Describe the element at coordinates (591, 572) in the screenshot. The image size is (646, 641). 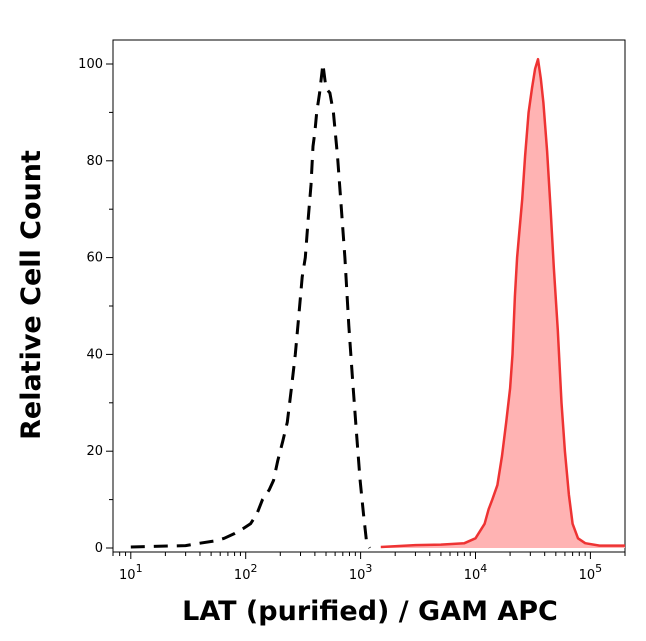
I see `x-tick-label: 10⁵` at that location.